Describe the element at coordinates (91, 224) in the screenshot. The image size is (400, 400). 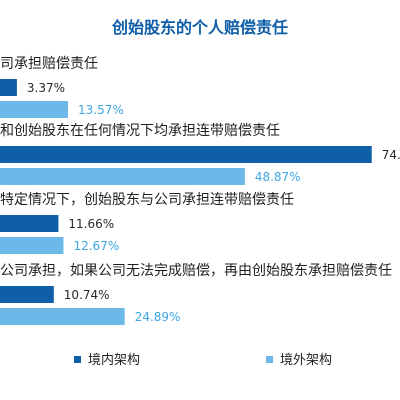
I see `data-label: 11.66%` at that location.